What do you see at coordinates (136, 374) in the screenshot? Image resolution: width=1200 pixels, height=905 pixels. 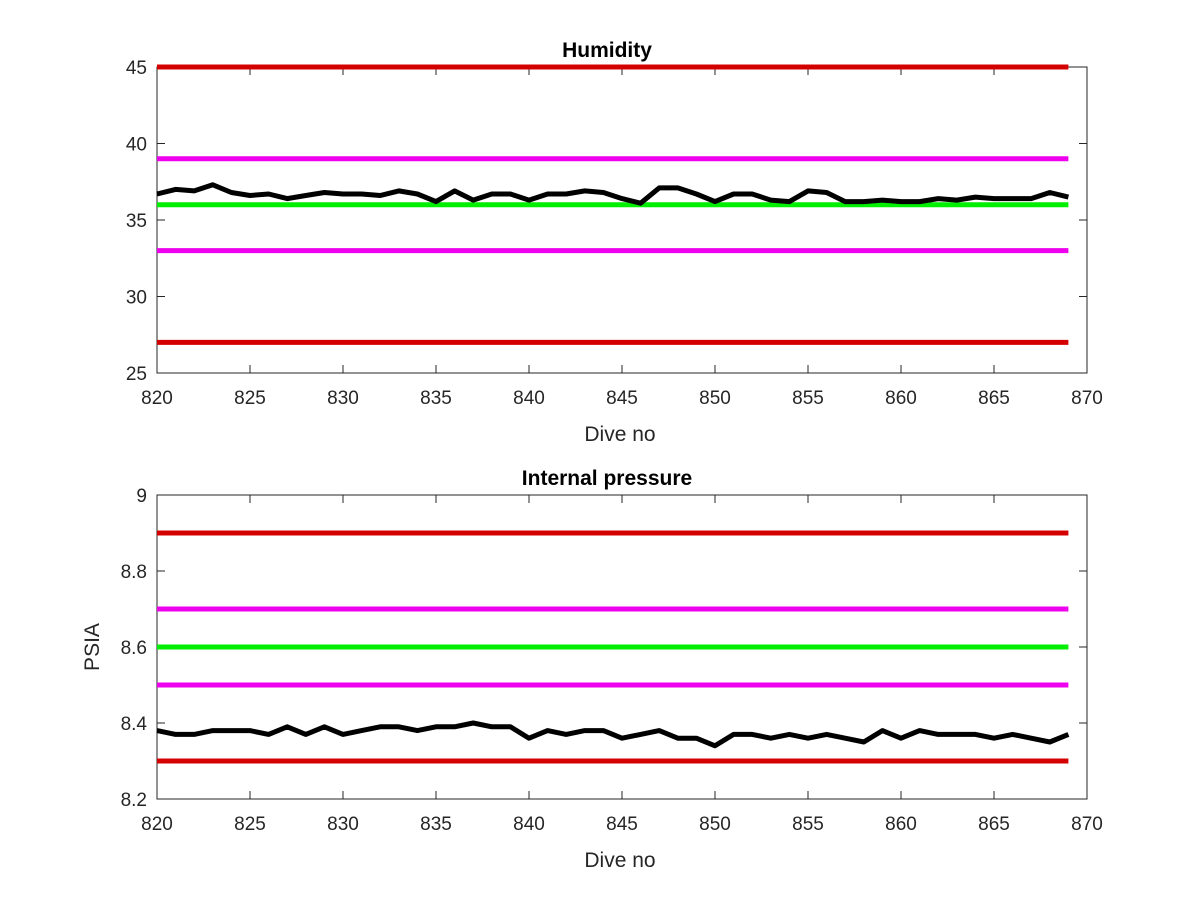 I see `y-tick-label: 25` at bounding box center [136, 374].